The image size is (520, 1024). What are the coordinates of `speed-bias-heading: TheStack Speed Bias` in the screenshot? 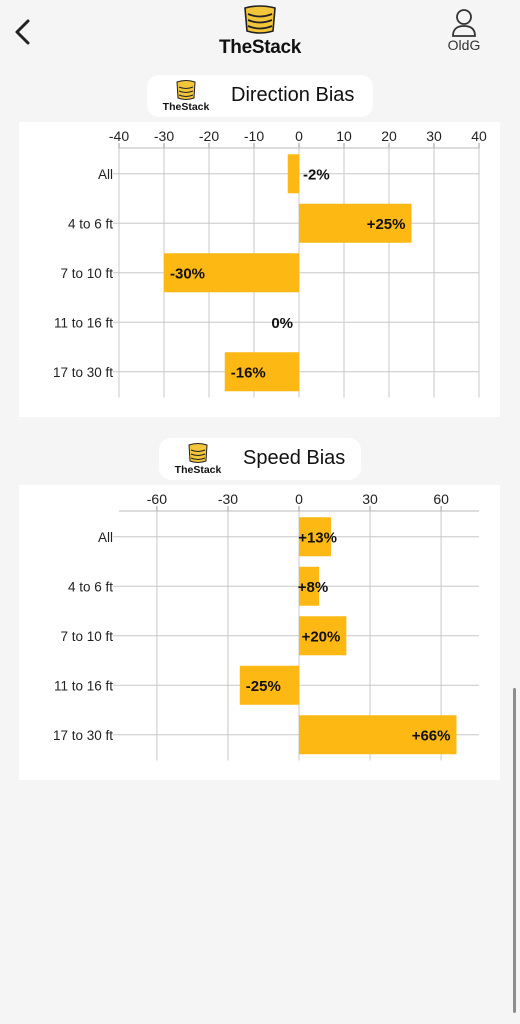 It's located at (260, 459).